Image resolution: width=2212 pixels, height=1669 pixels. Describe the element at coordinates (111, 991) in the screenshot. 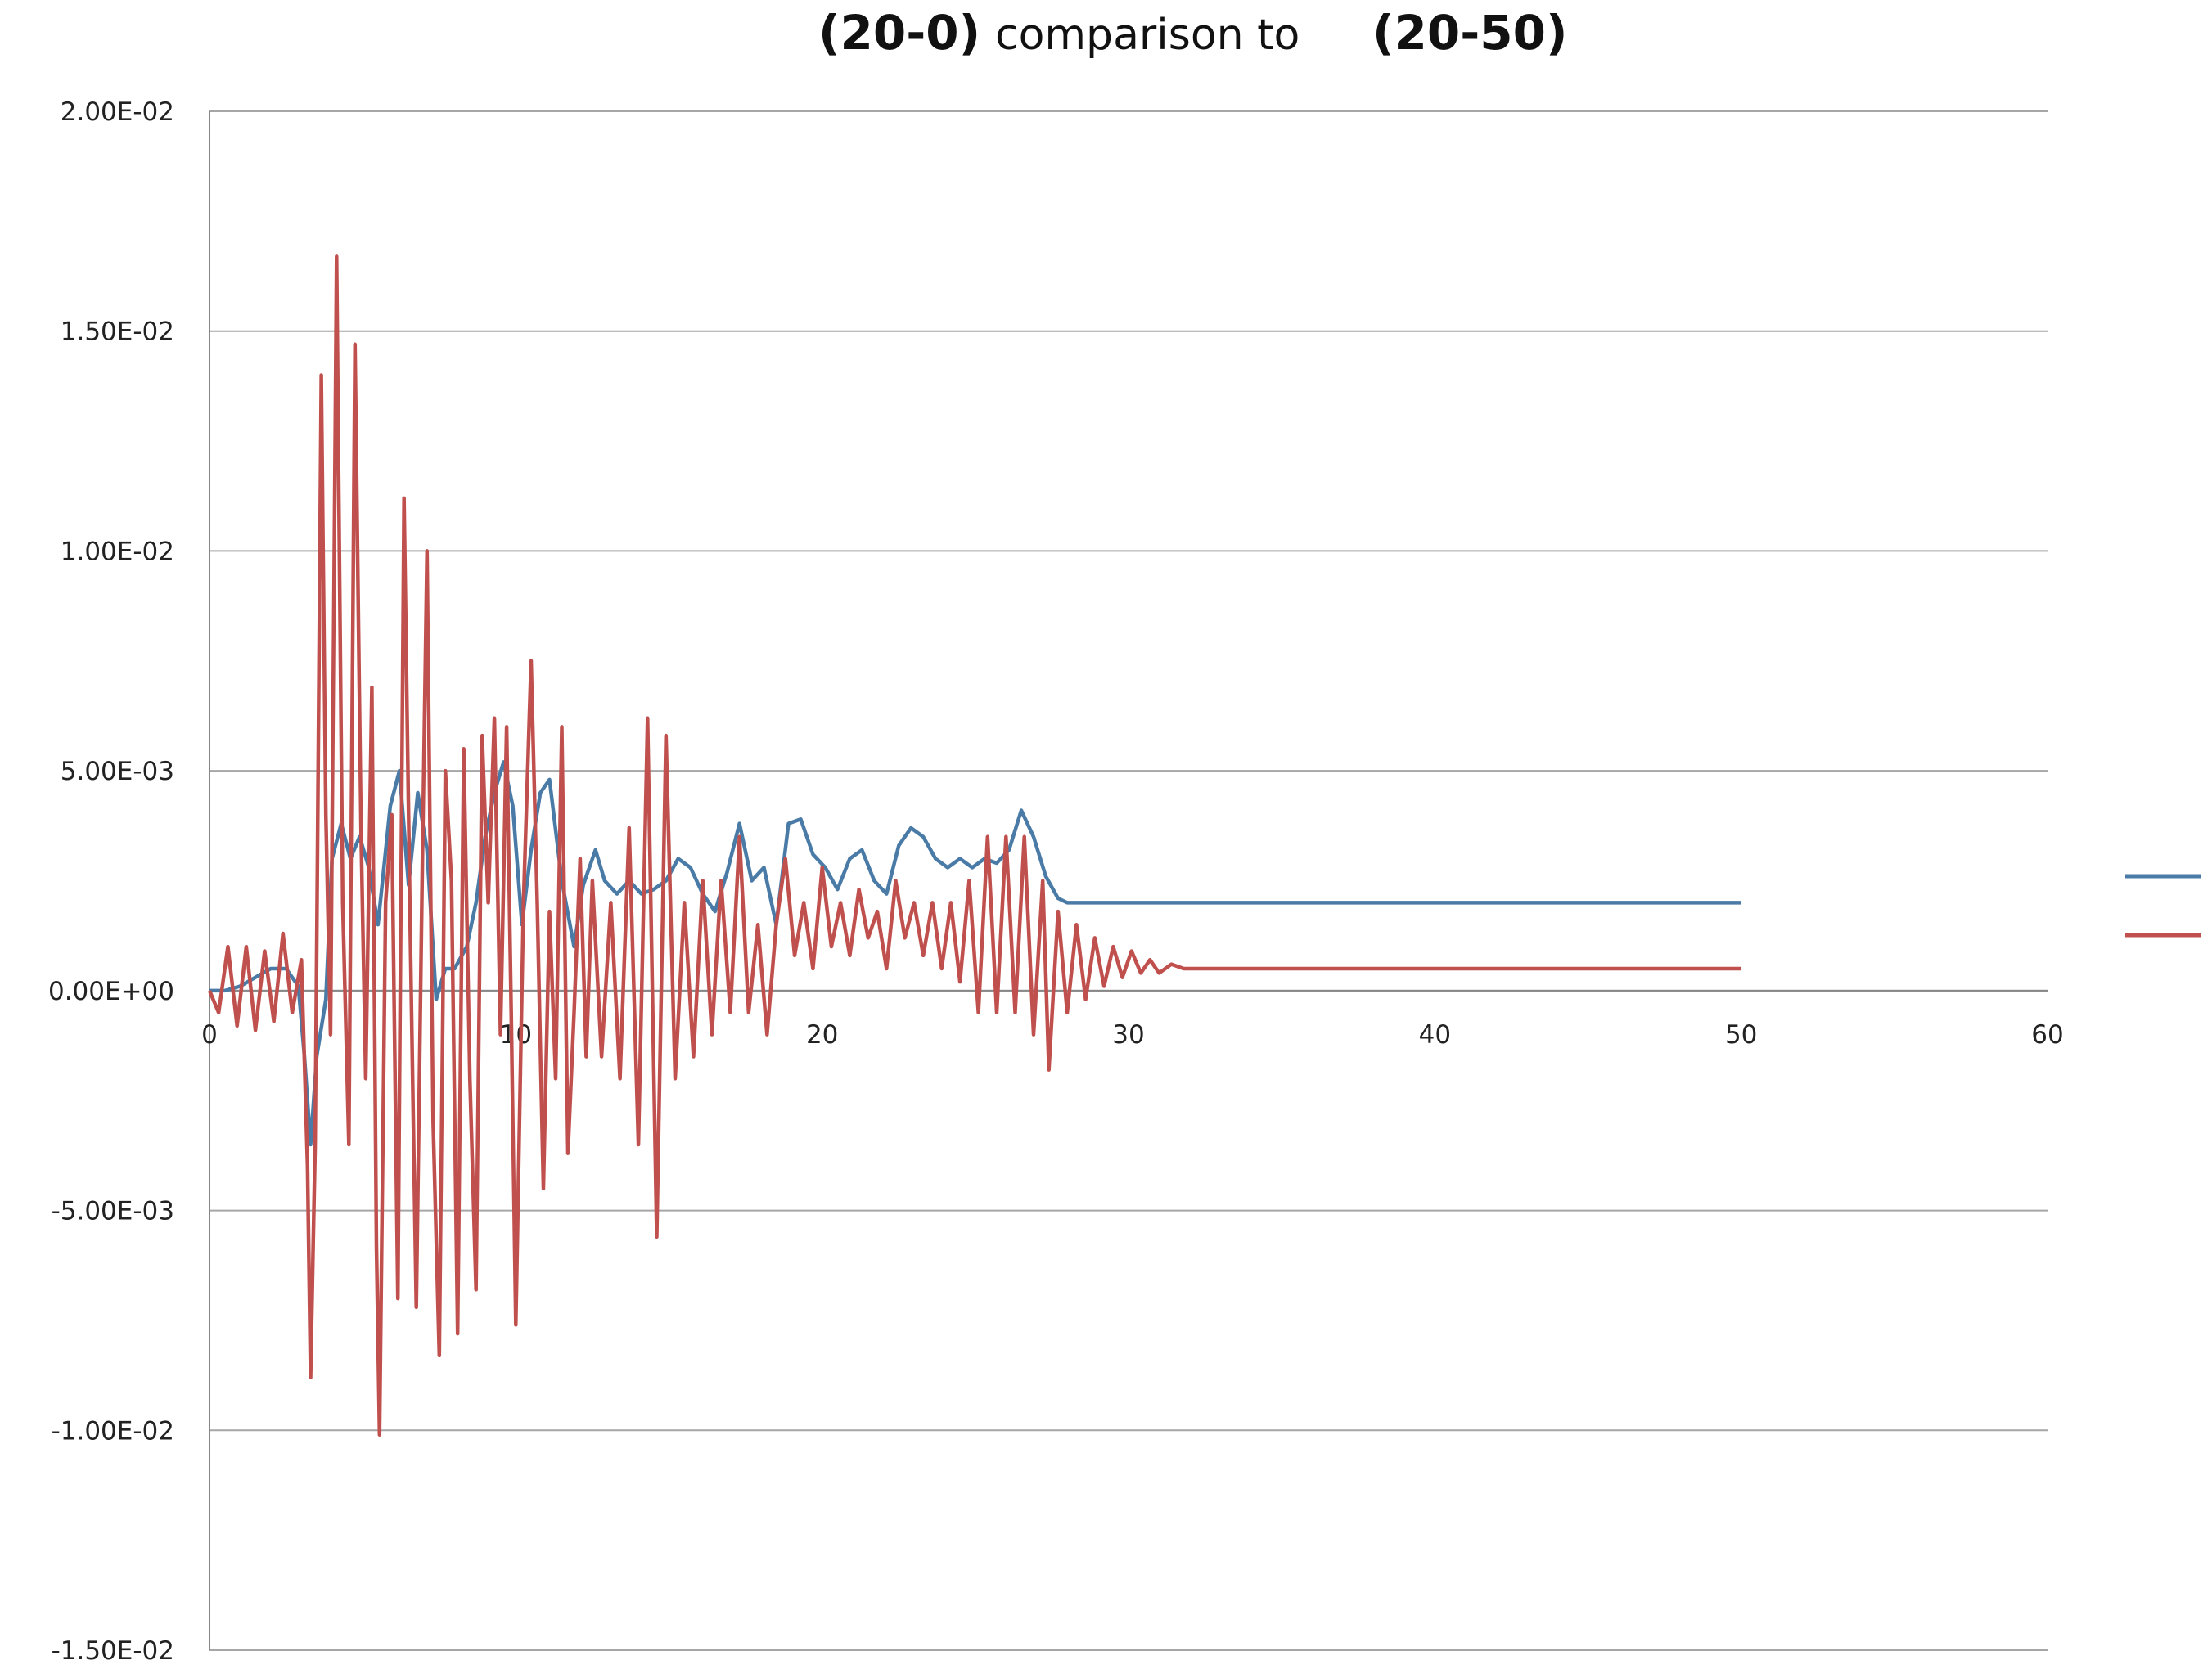

I see `y-tick-label: 0.00E+00` at that location.